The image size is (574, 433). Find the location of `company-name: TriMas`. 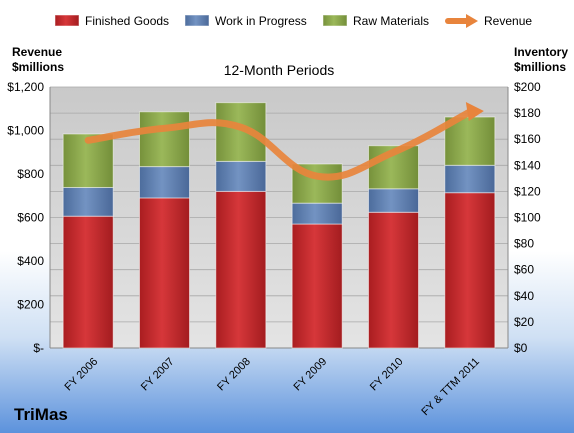

company-name: TriMas is located at coordinates (41, 414).